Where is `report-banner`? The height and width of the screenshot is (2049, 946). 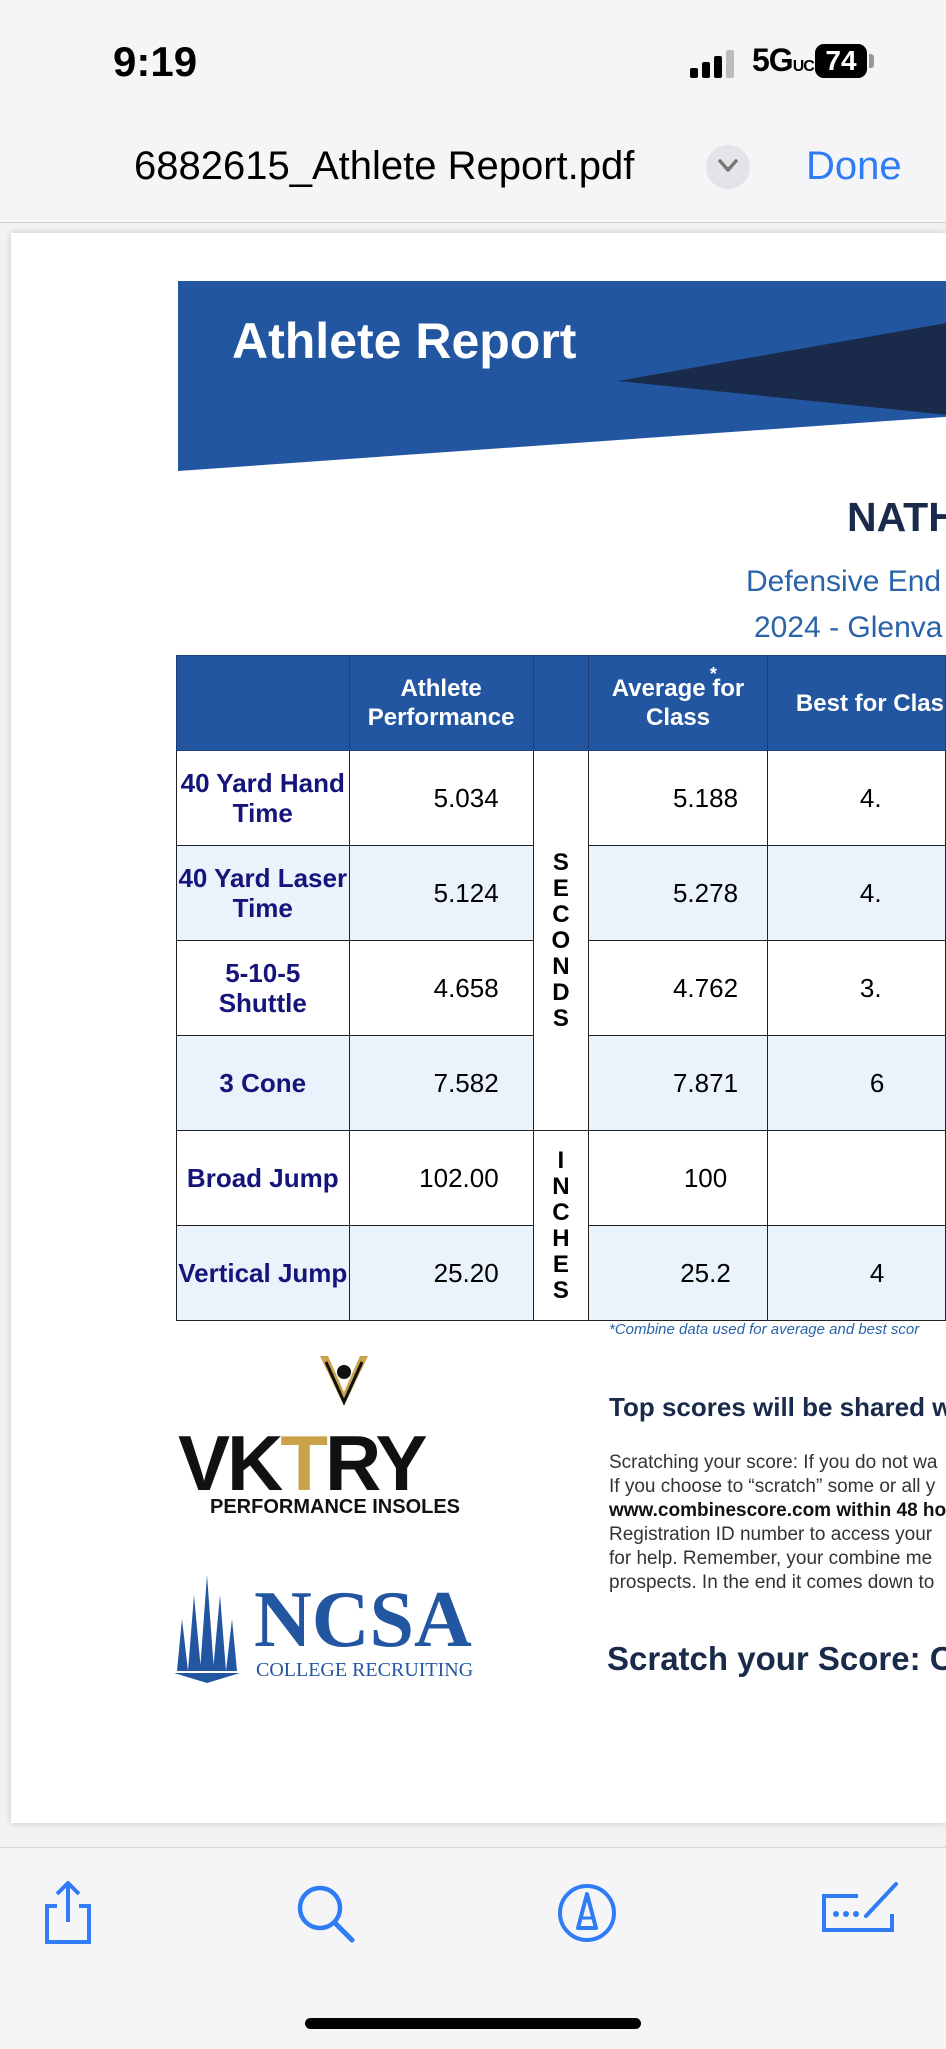
report-banner is located at coordinates (562, 376).